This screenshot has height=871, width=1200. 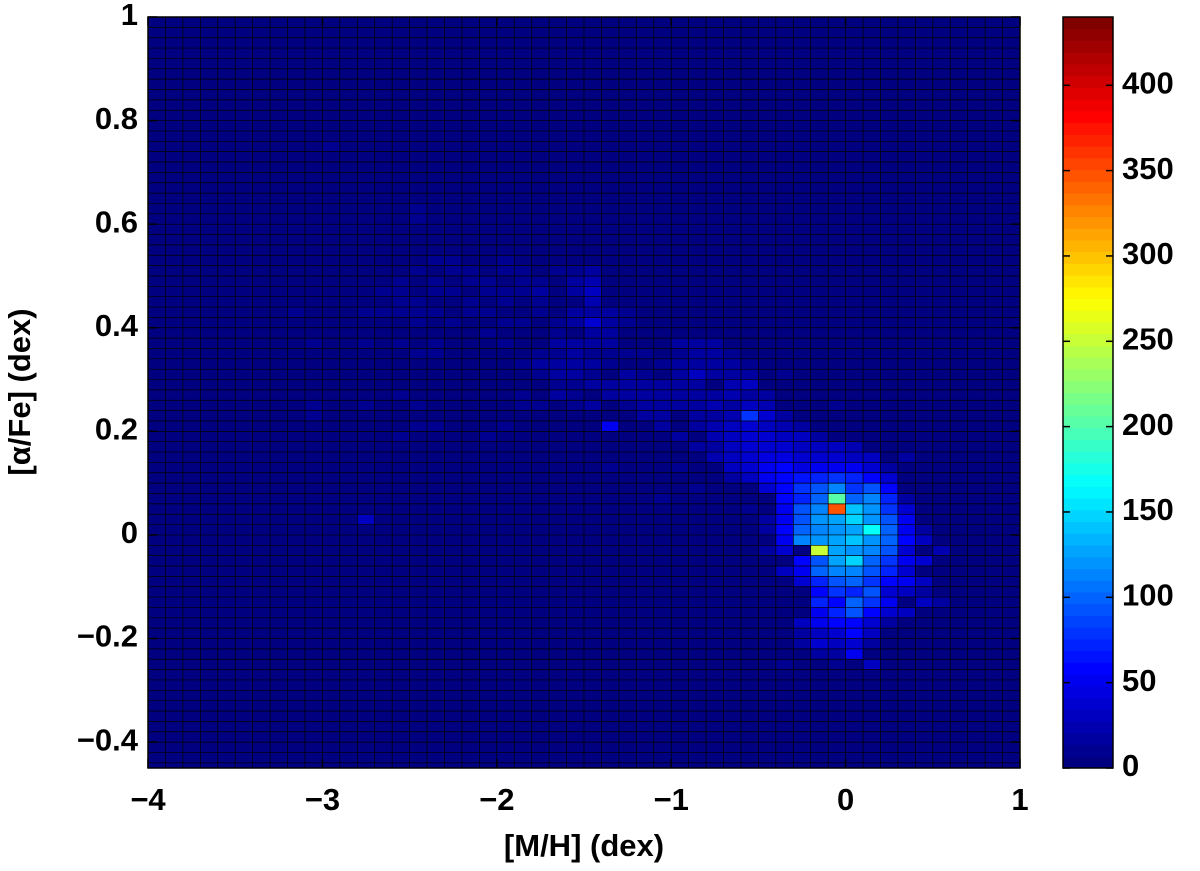 What do you see at coordinates (496, 799) in the screenshot?
I see `x-tick-label: −2` at bounding box center [496, 799].